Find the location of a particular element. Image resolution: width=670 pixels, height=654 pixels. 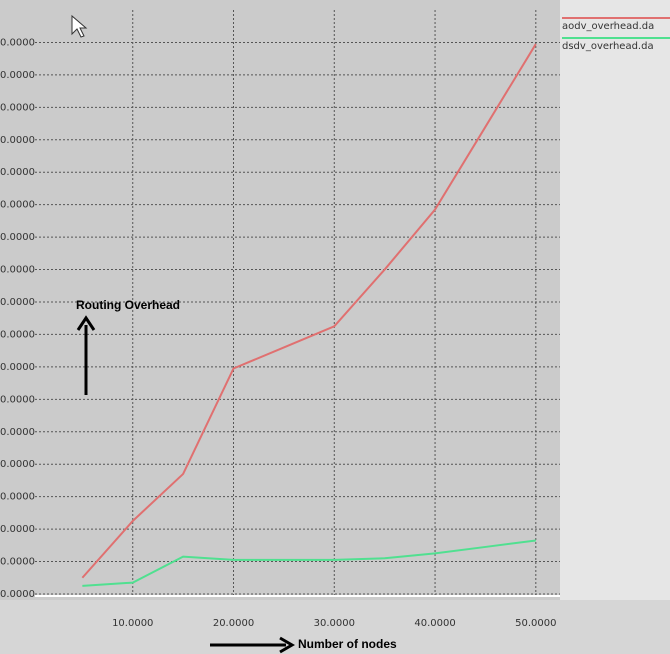

legend-label: aodv_overhead.da is located at coordinates (608, 26).